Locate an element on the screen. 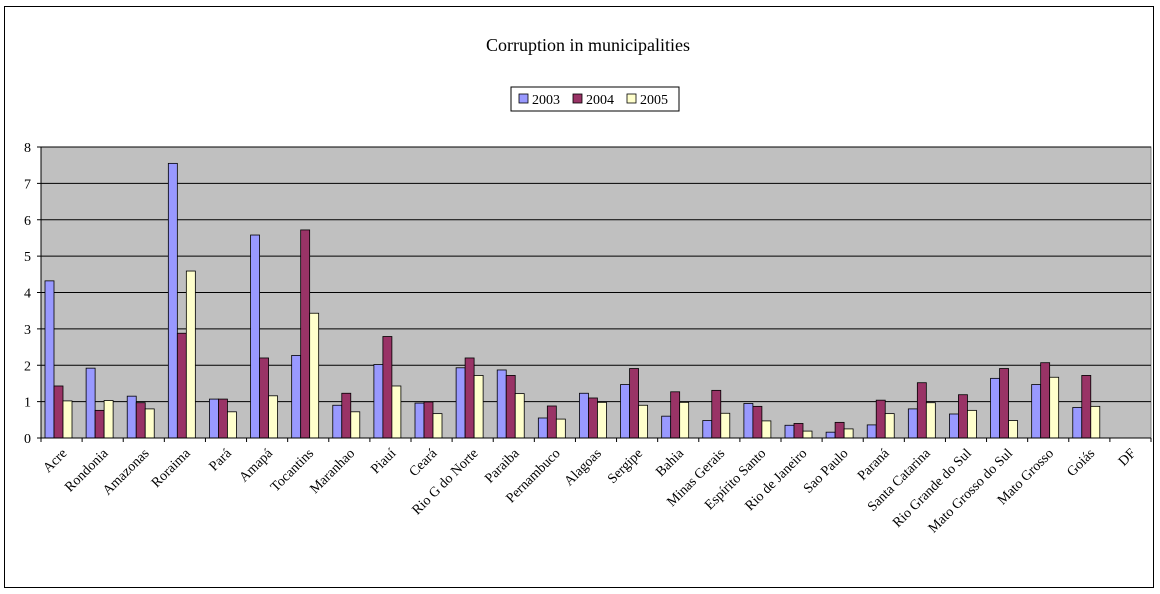  bar-2004-Acre is located at coordinates (58, 412).